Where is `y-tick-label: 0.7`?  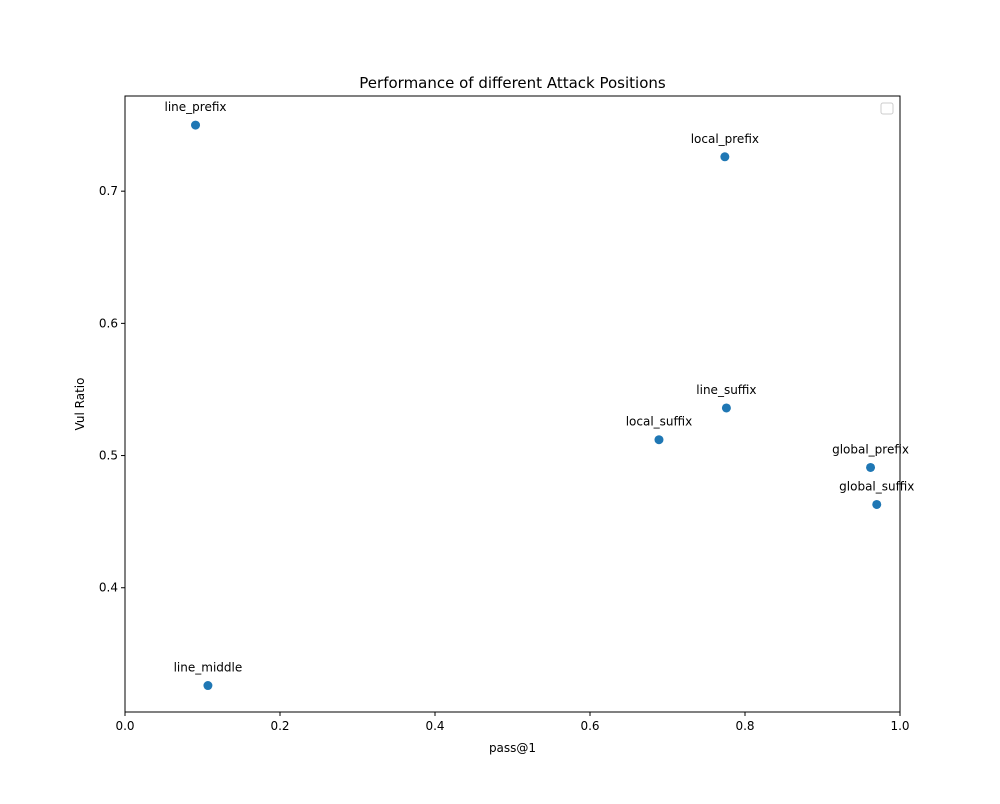 y-tick-label: 0.7 is located at coordinates (108, 191).